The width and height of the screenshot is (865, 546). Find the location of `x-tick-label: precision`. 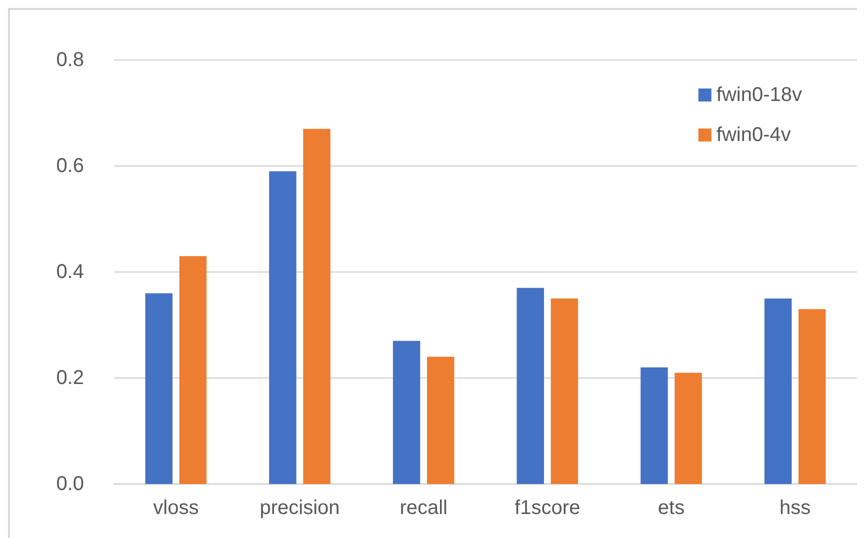

x-tick-label: precision is located at coordinates (300, 508).